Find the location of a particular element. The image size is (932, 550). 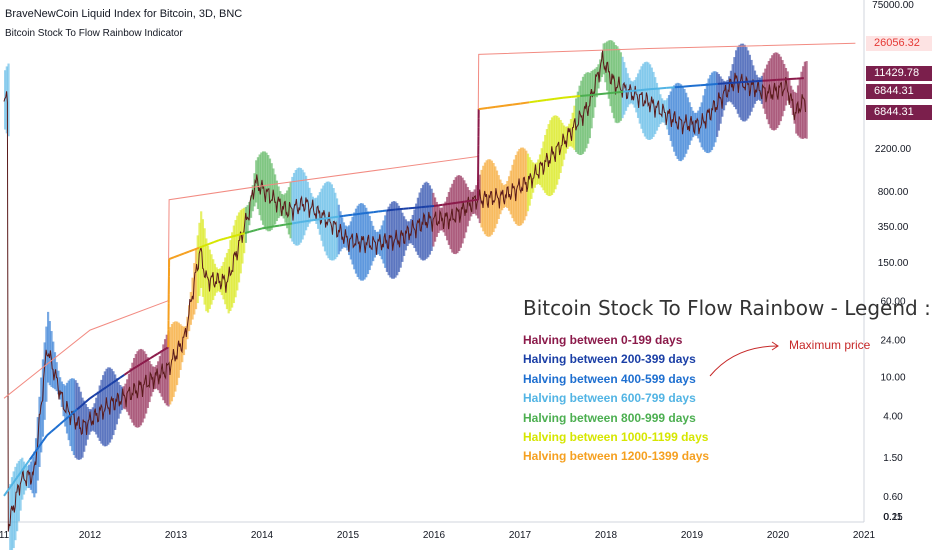

maximum-price-arrow is located at coordinates (744, 361).